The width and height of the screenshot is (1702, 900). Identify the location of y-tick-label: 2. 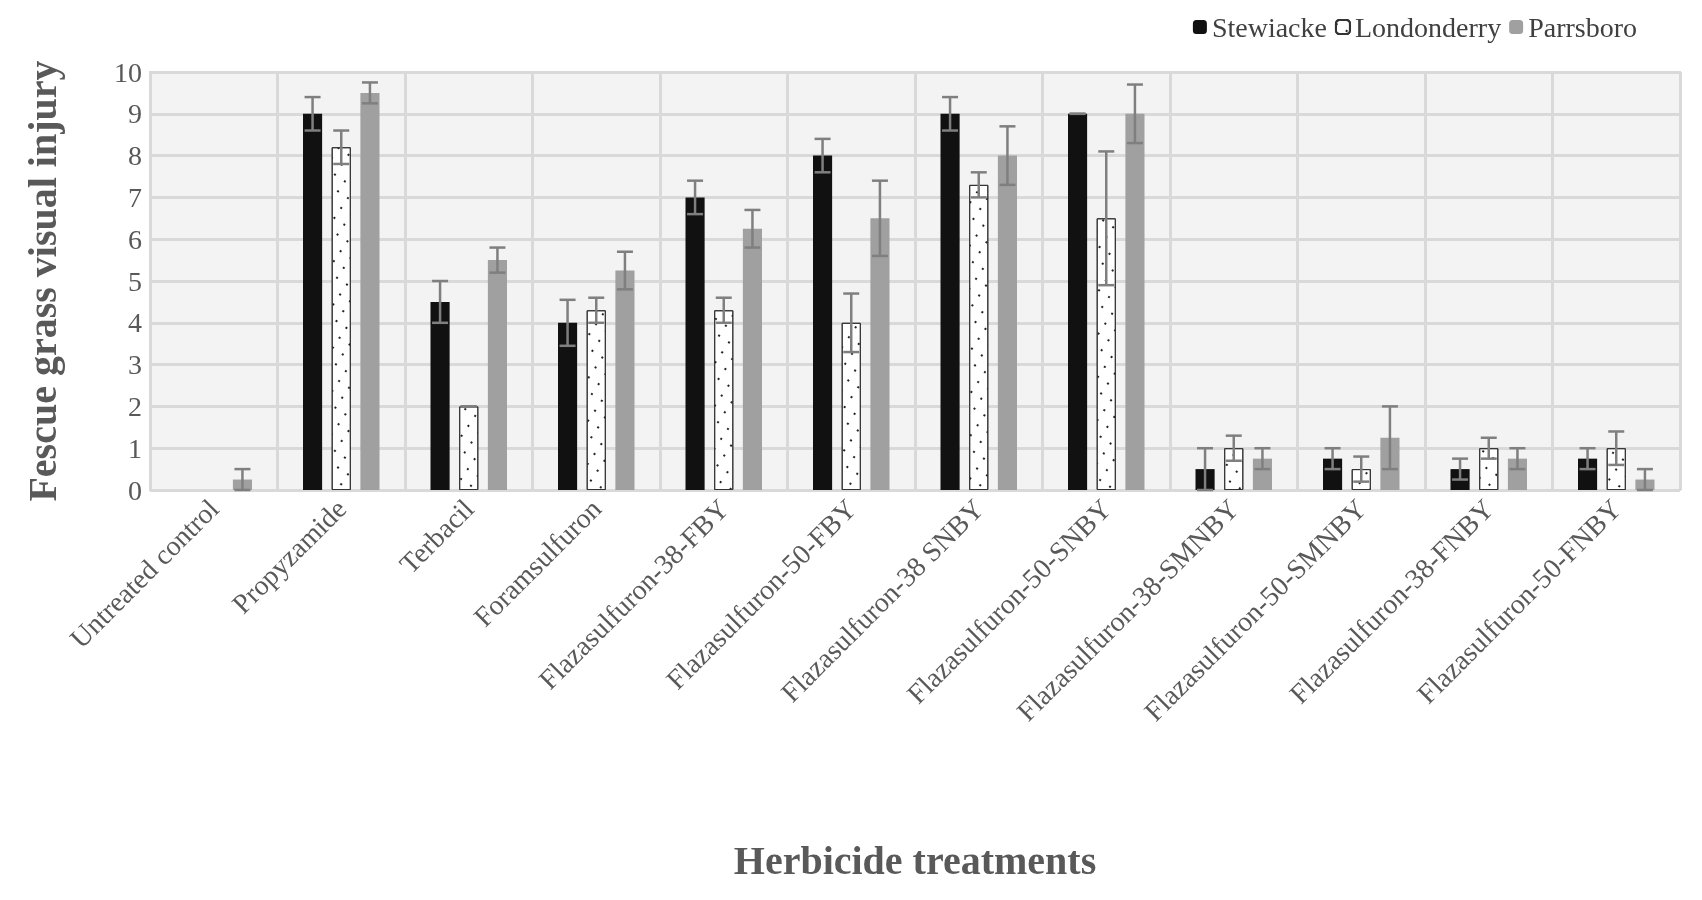
(135, 406).